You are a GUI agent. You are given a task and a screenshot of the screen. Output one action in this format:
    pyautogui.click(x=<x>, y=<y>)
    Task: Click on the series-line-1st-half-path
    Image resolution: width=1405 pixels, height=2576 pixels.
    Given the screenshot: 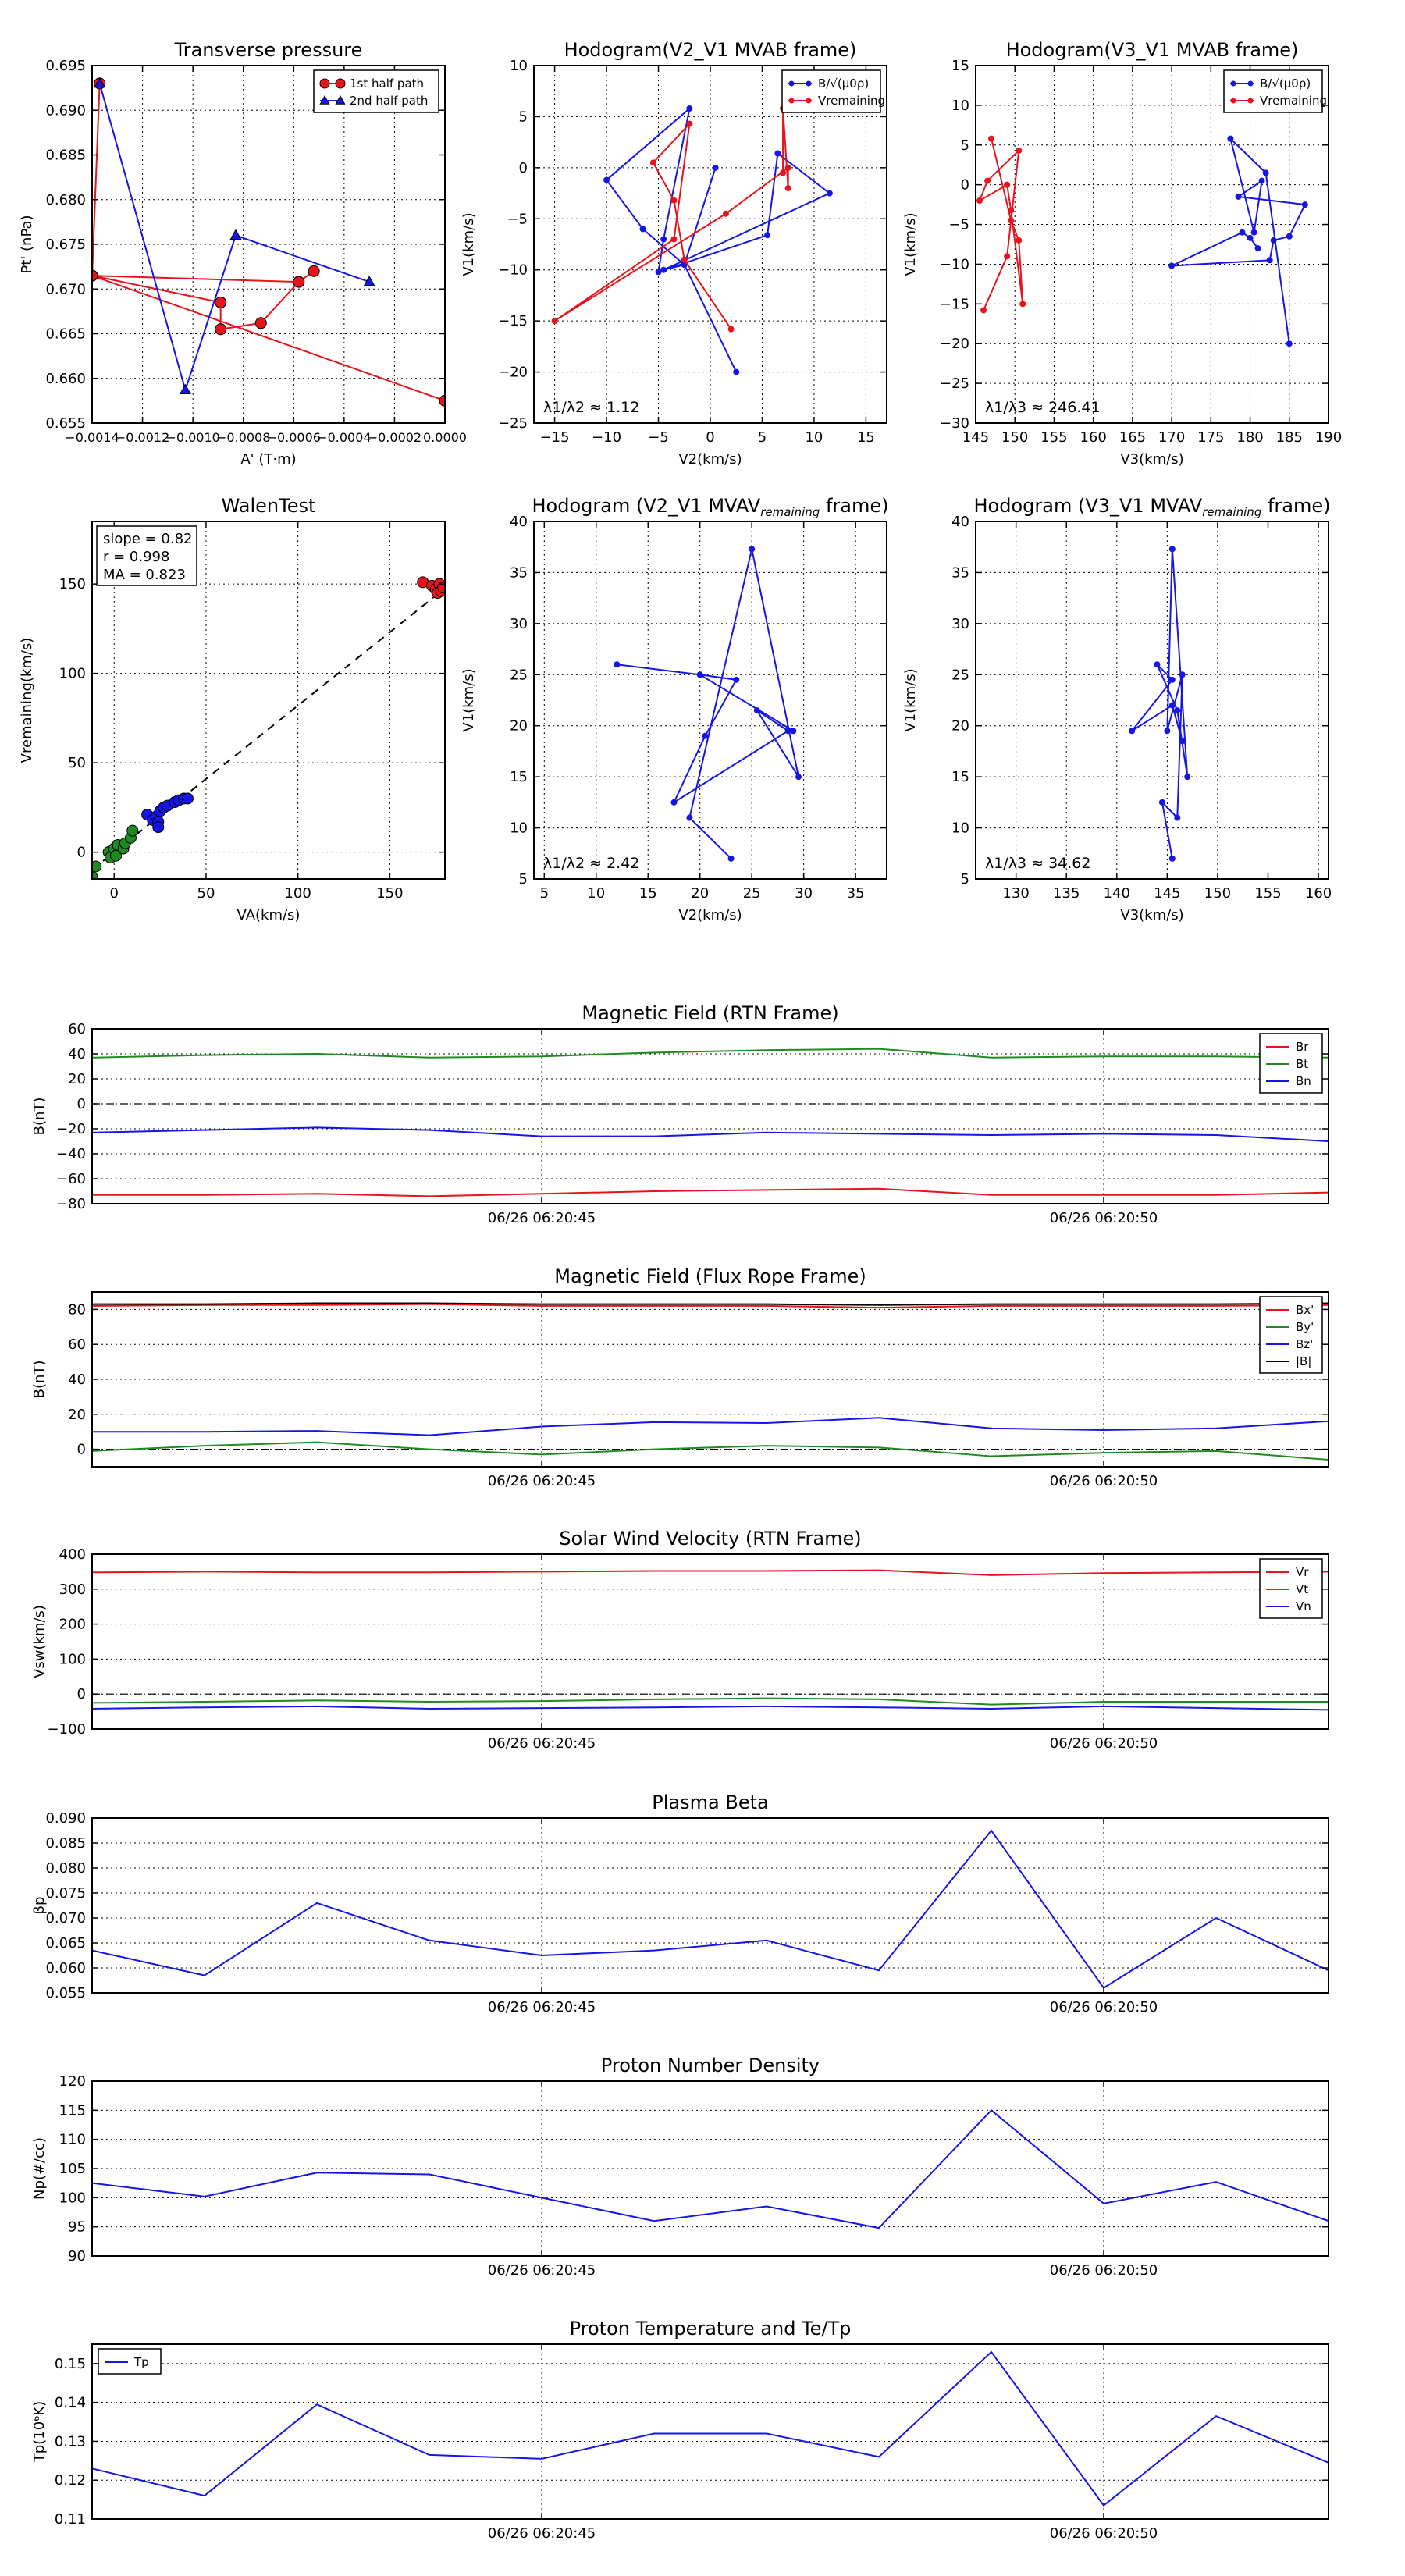 What is the action you would take?
    pyautogui.click(x=269, y=242)
    